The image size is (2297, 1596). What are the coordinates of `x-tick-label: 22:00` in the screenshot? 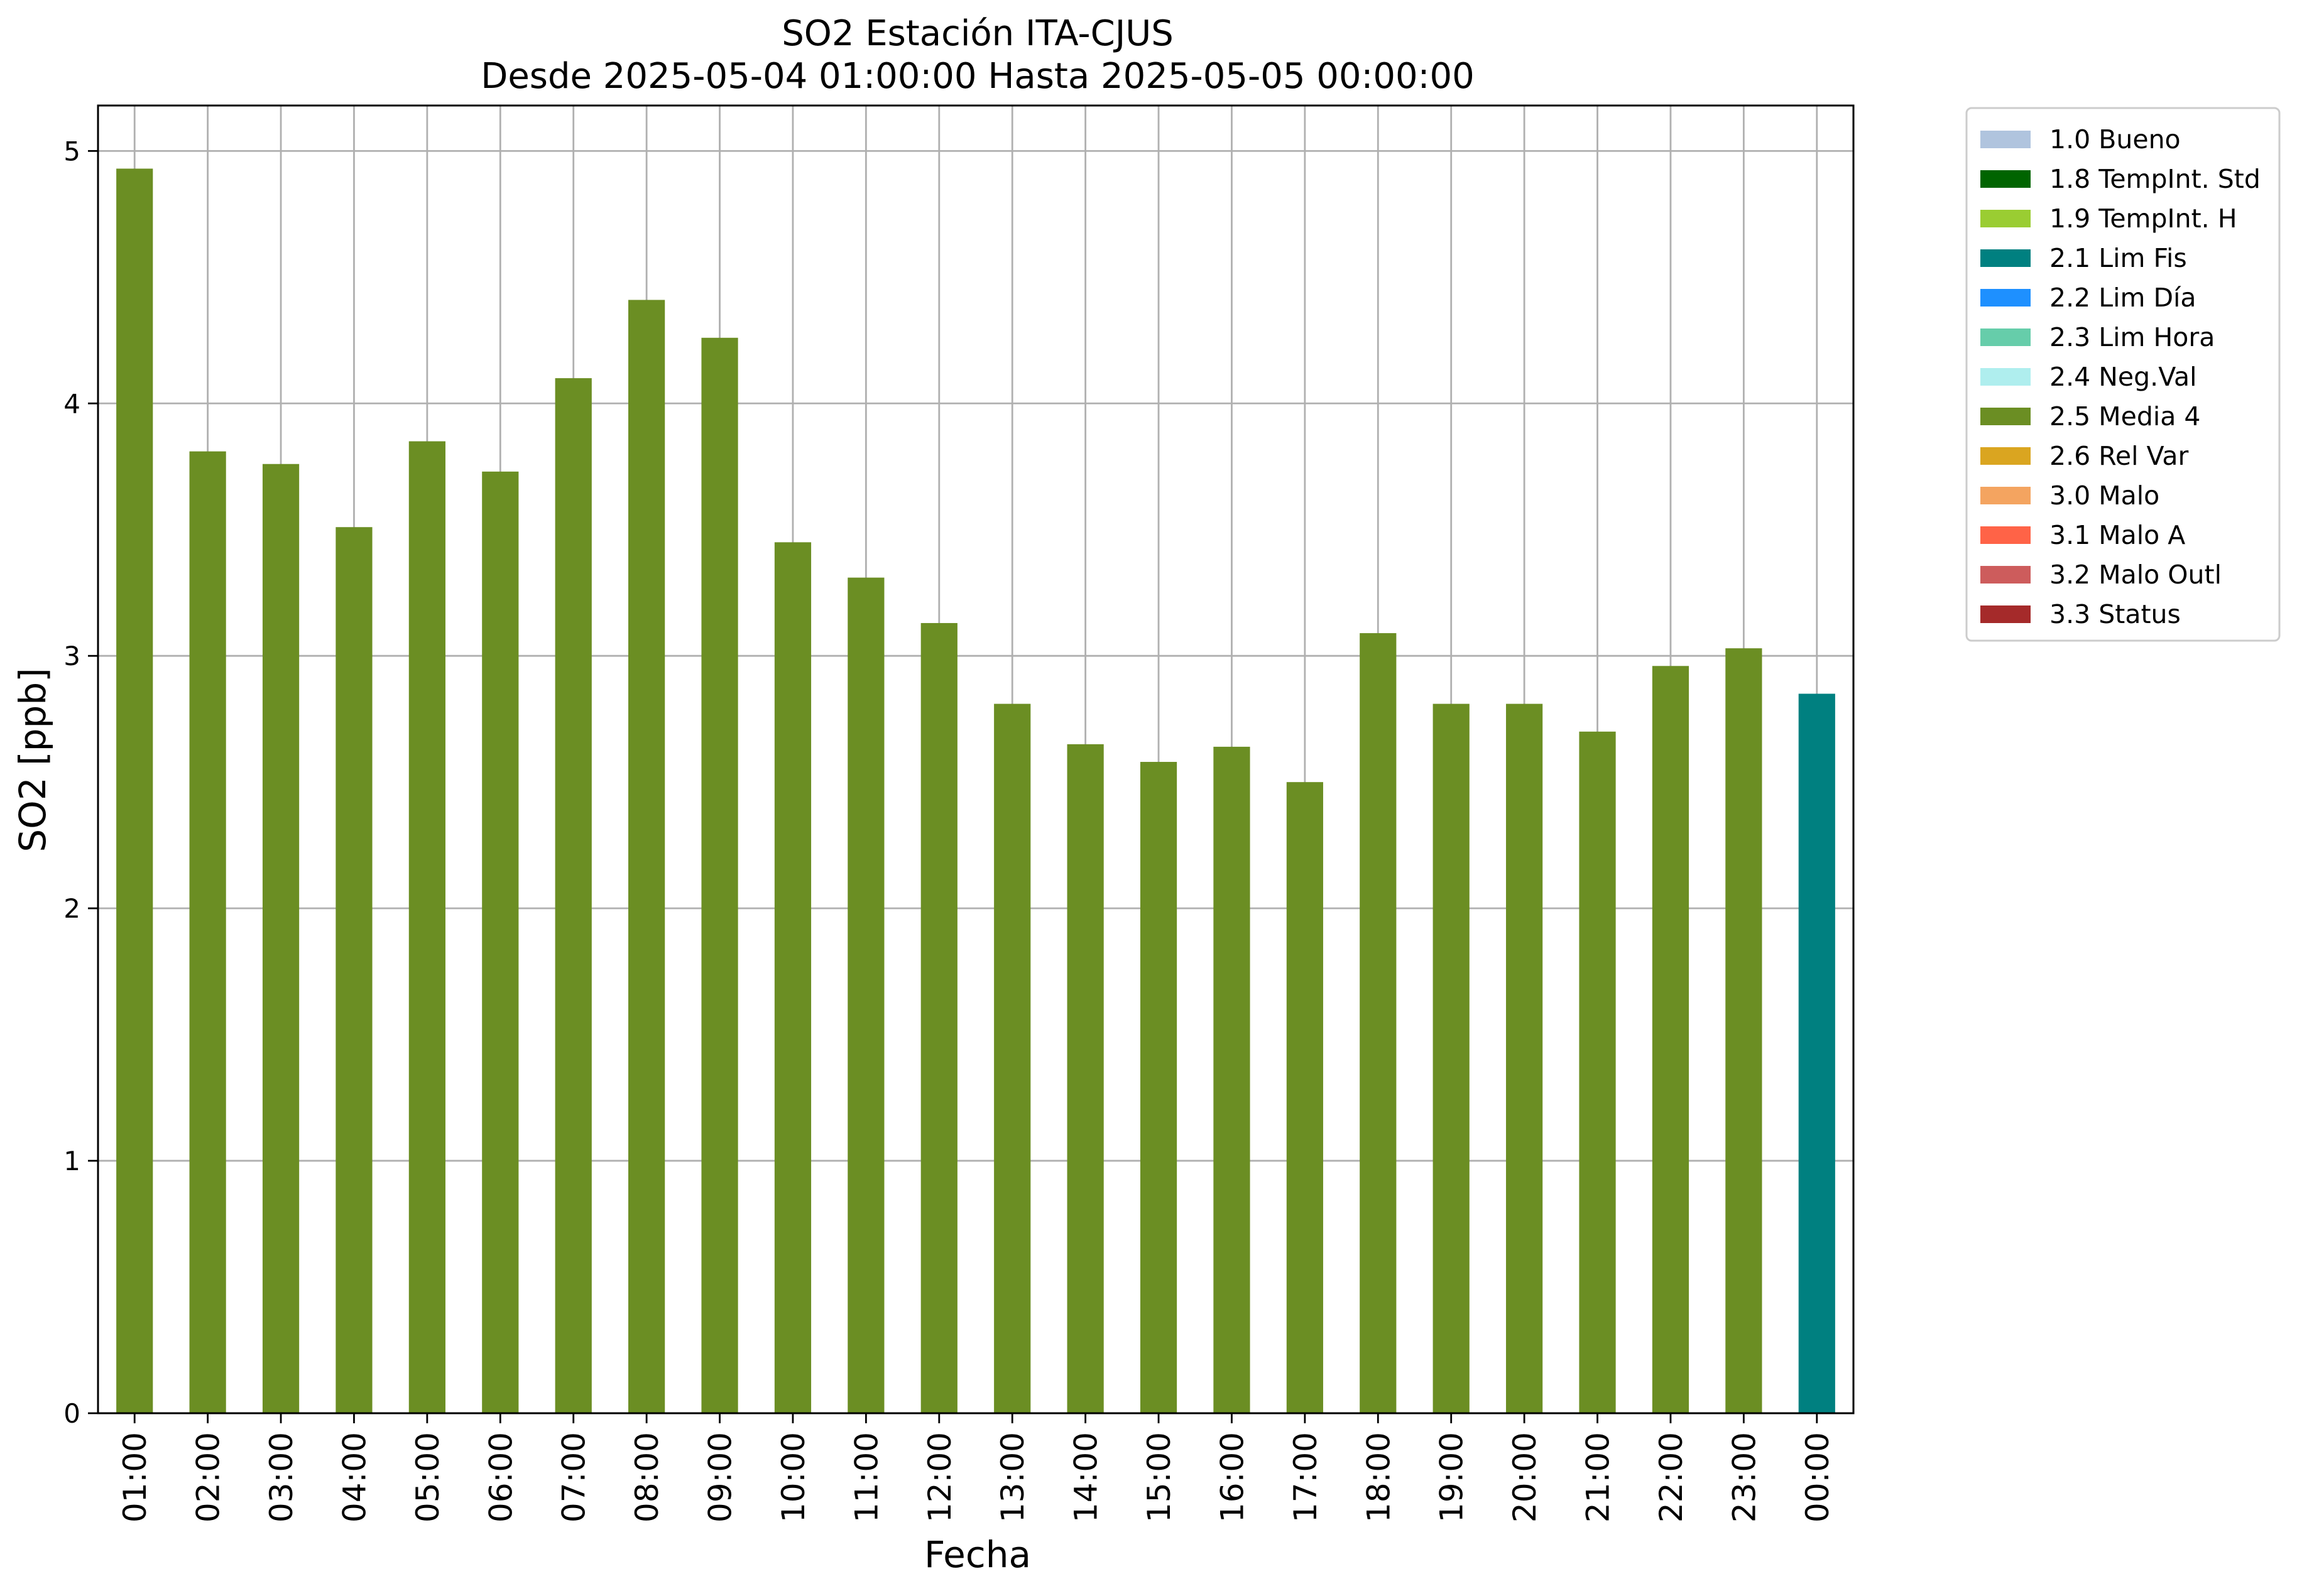 It's located at (1671, 1478).